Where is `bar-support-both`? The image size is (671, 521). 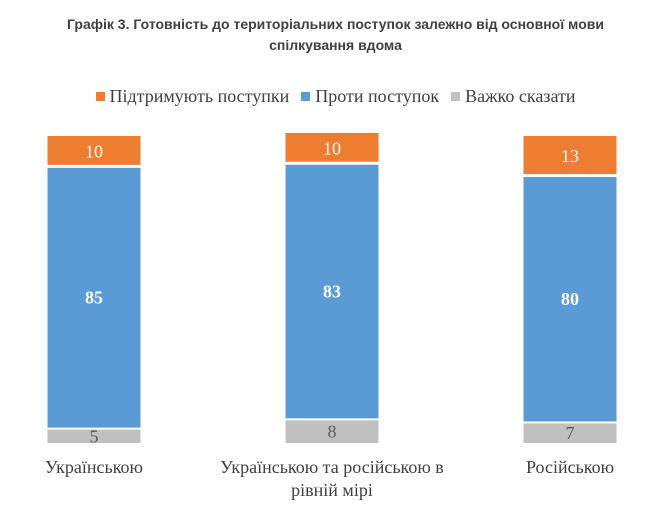 bar-support-both is located at coordinates (332, 147).